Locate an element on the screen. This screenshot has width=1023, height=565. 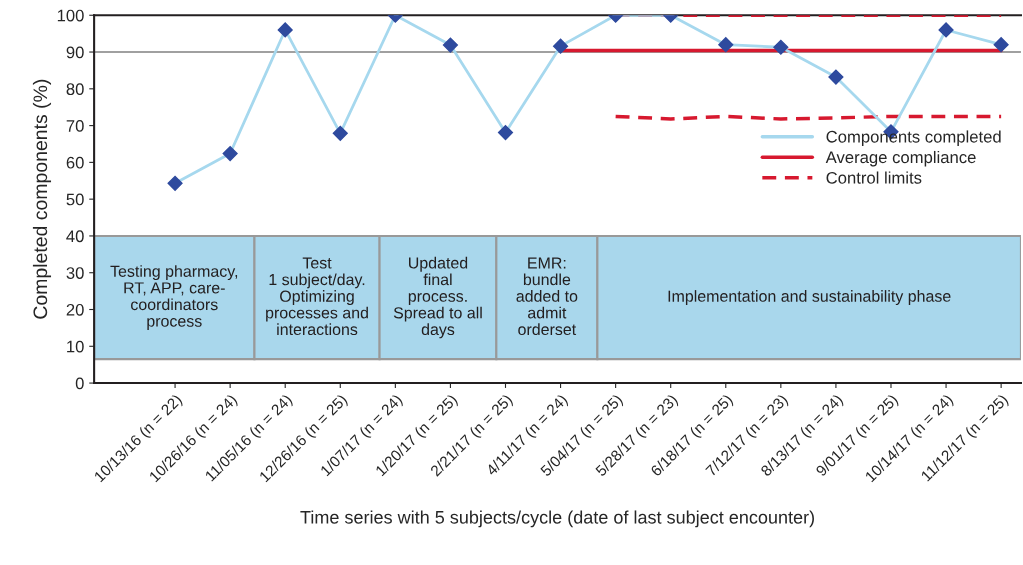
y-tick-label: 0 is located at coordinates (79, 383).